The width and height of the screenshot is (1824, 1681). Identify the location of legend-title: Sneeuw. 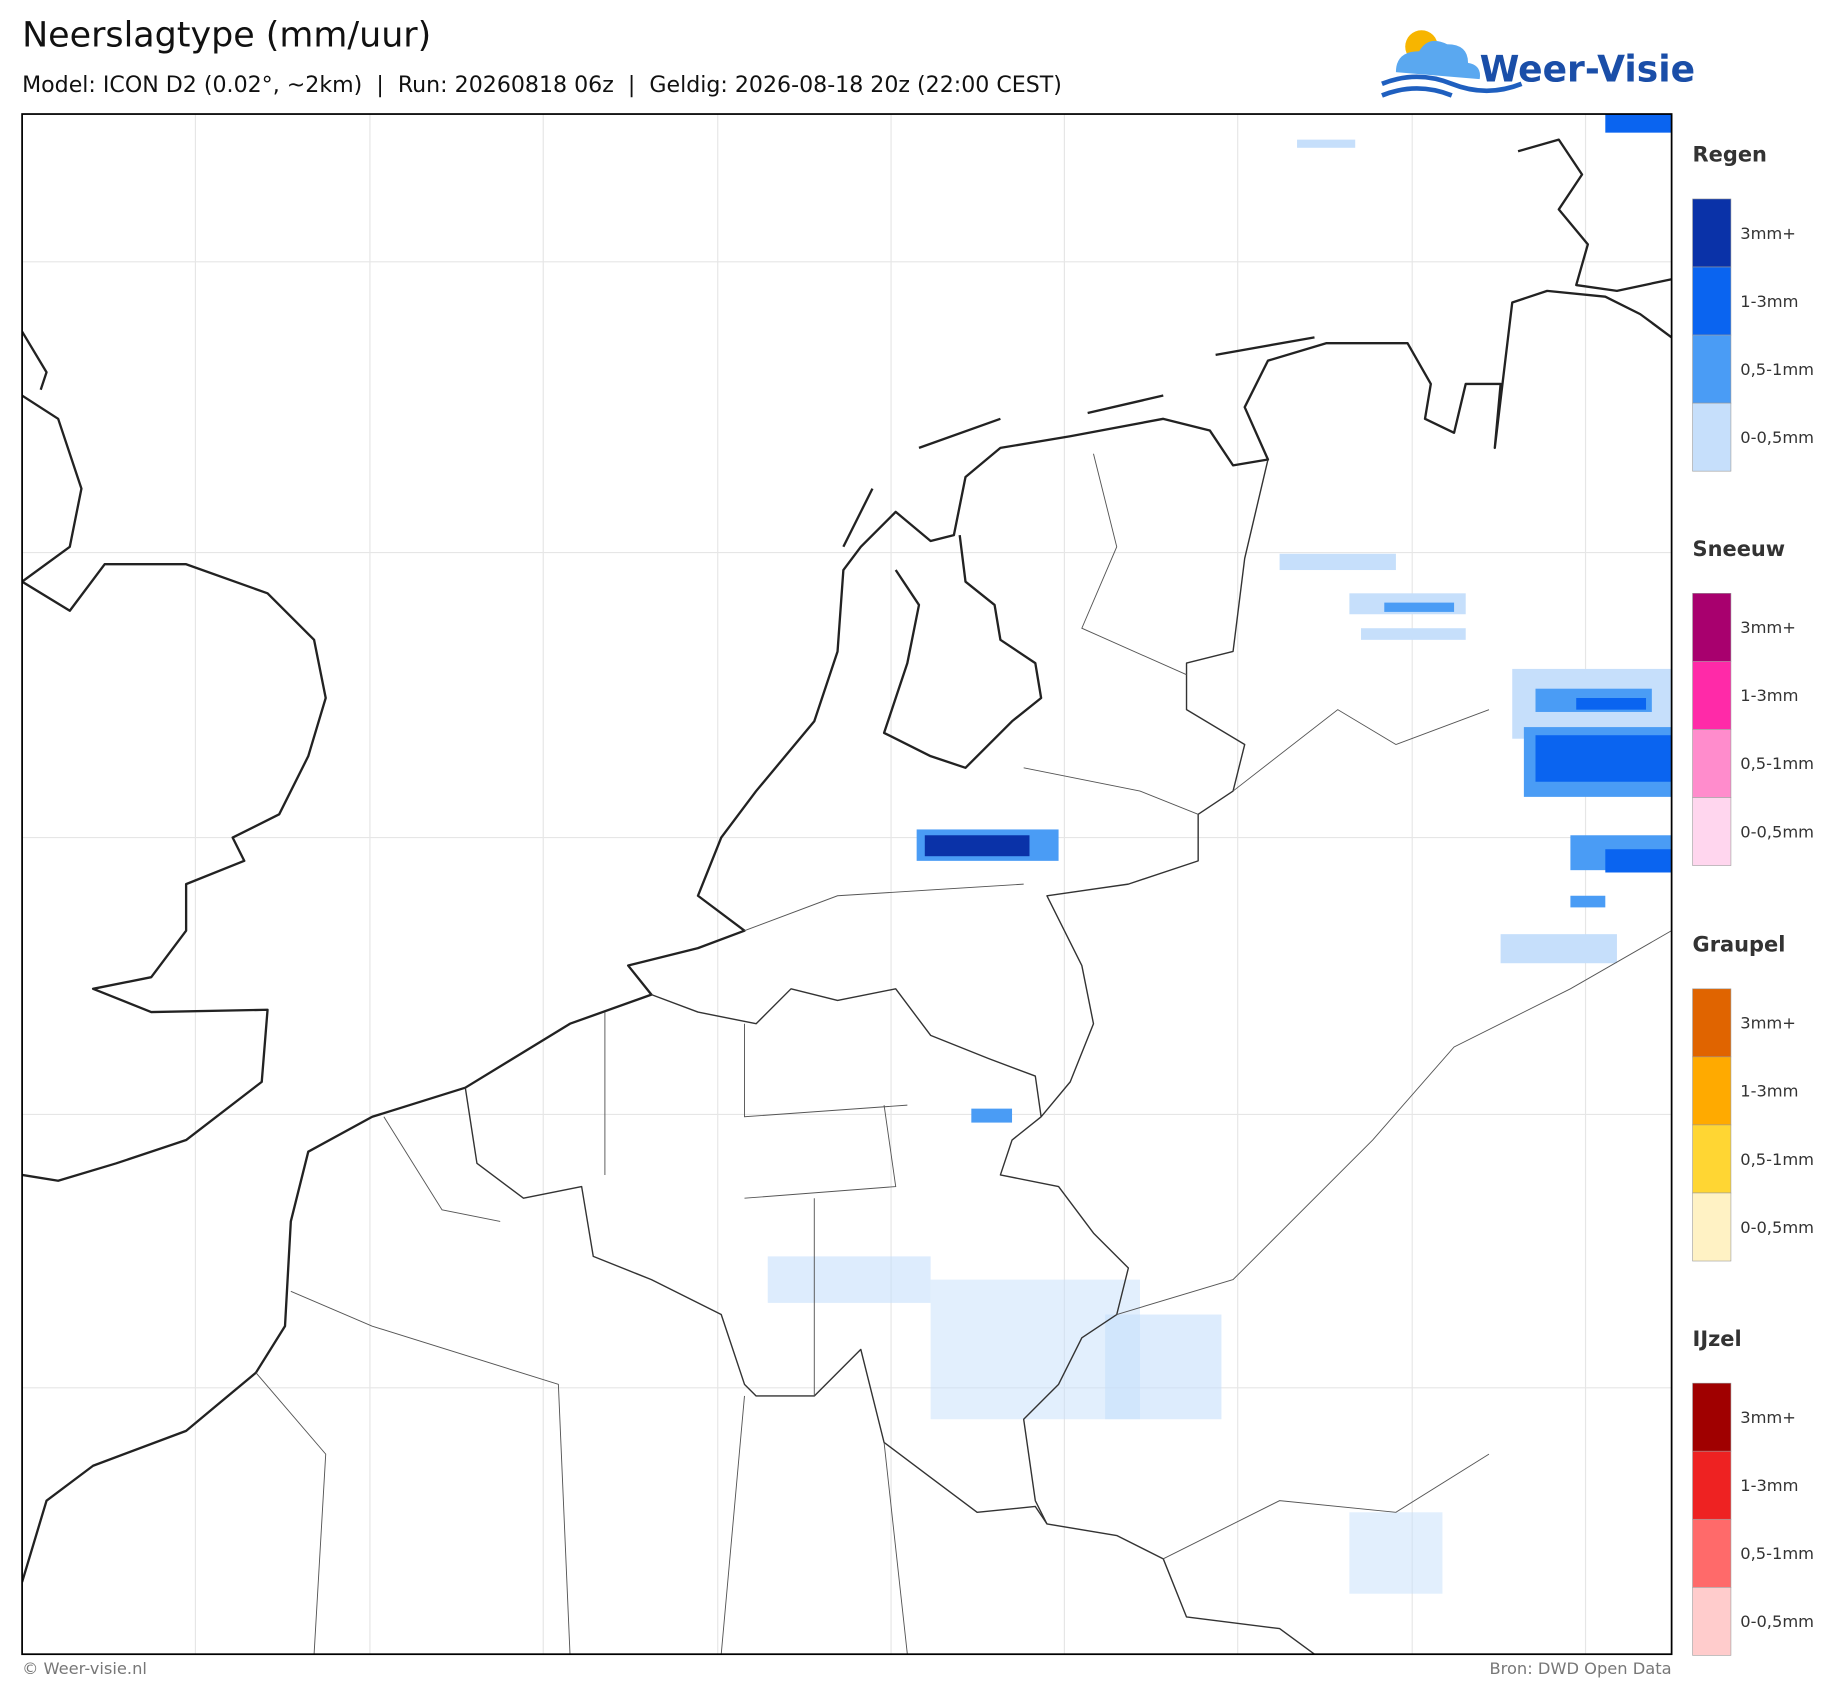
(1739, 549).